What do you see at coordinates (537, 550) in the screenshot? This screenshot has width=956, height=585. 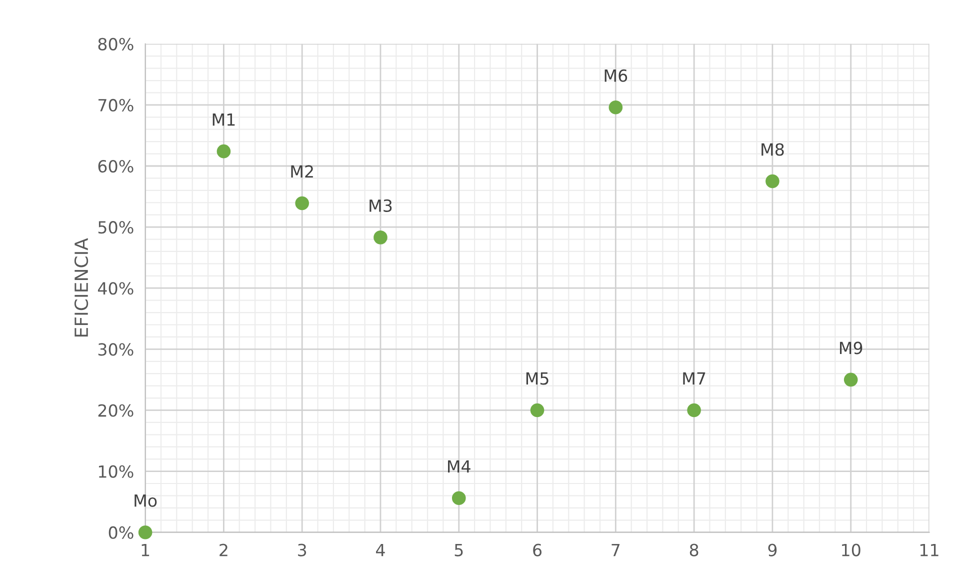 I see `x-tick-label: 6` at bounding box center [537, 550].